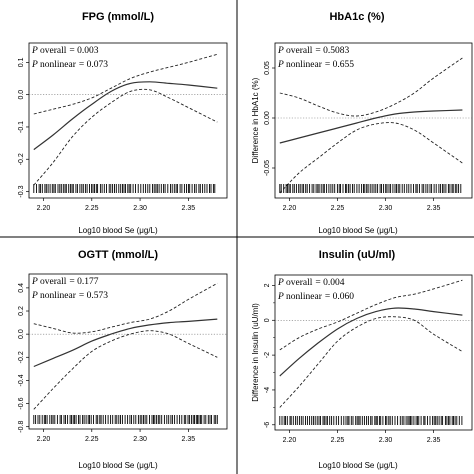 The height and width of the screenshot is (474, 474). I want to click on y-tick-label: -4, so click(267, 390).